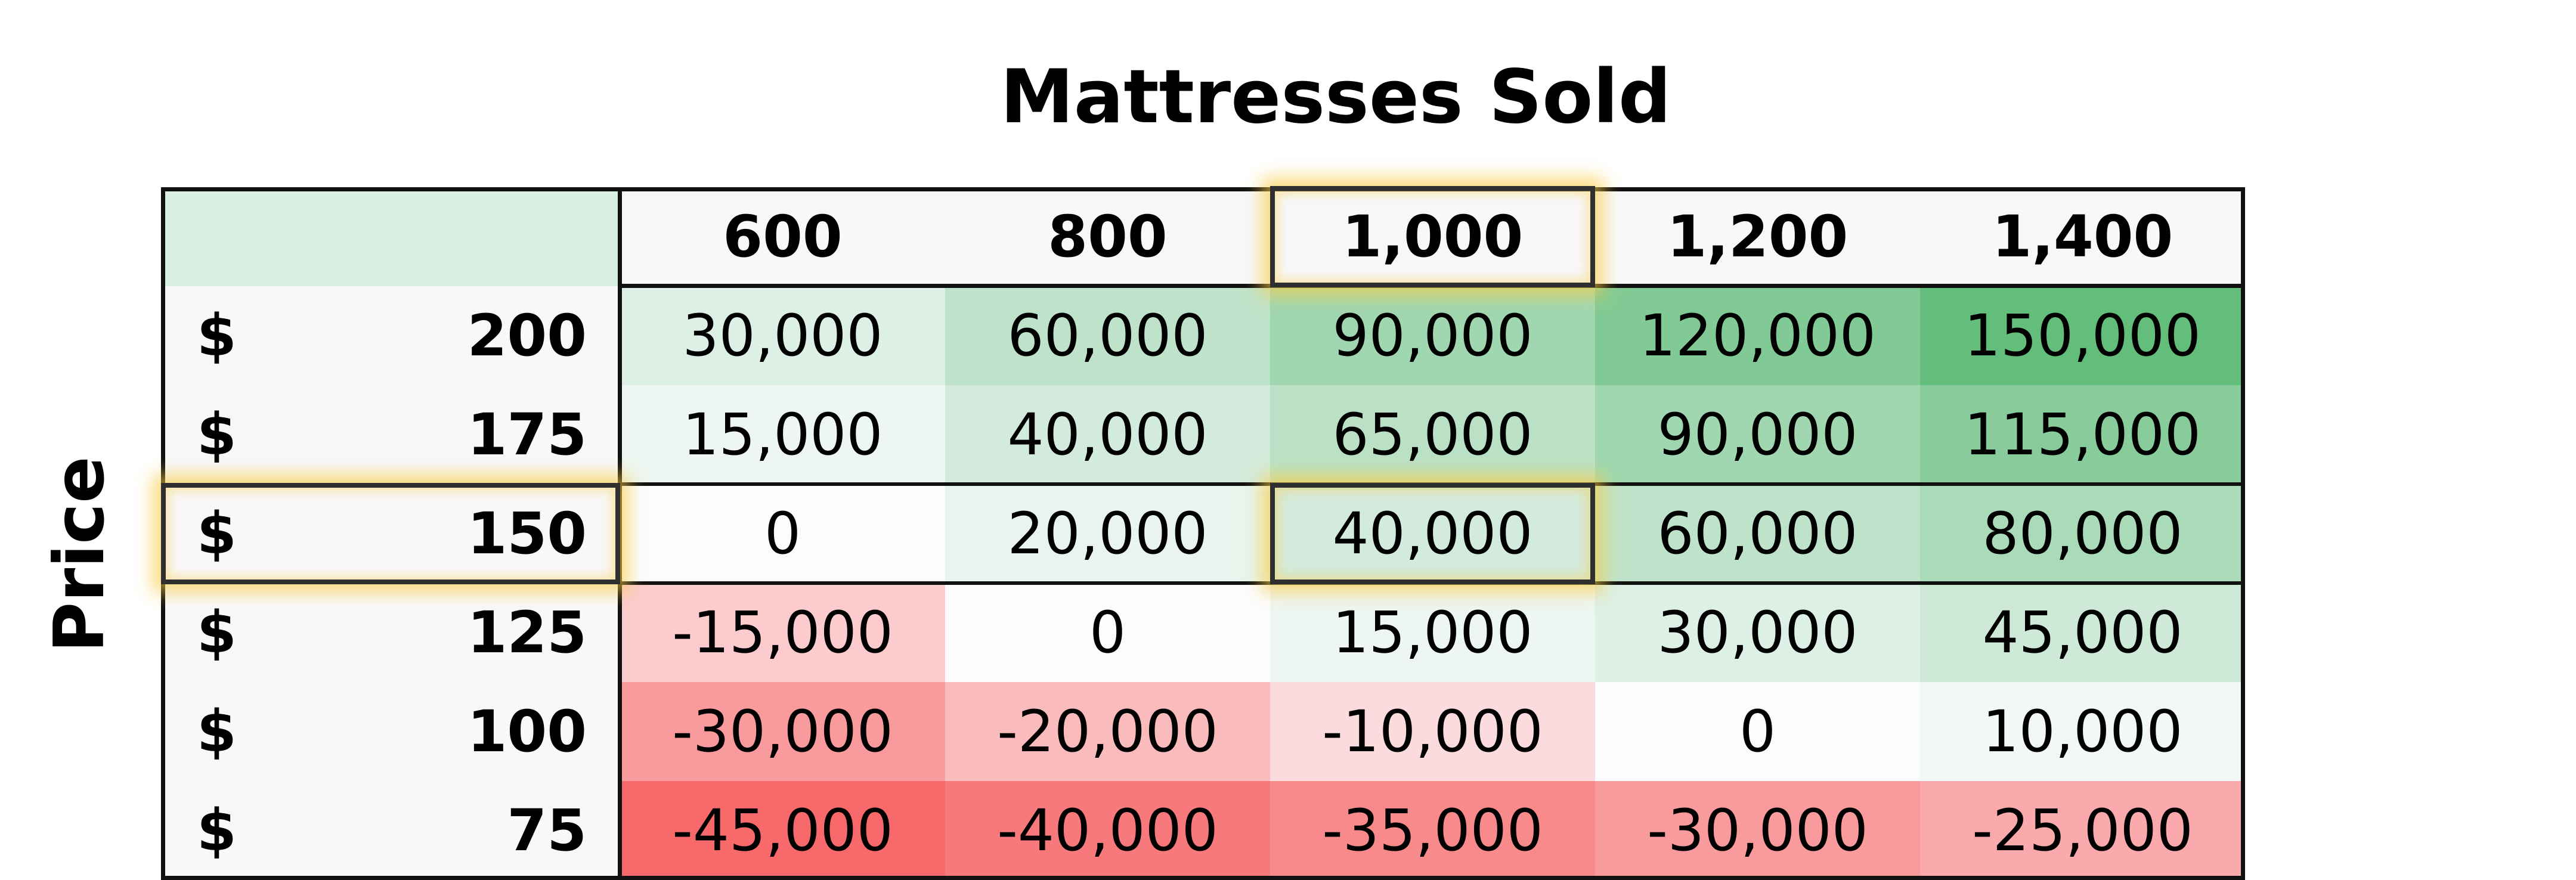 Image resolution: width=2576 pixels, height=880 pixels. I want to click on heatmap-cell: 10,000, so click(2082, 731).